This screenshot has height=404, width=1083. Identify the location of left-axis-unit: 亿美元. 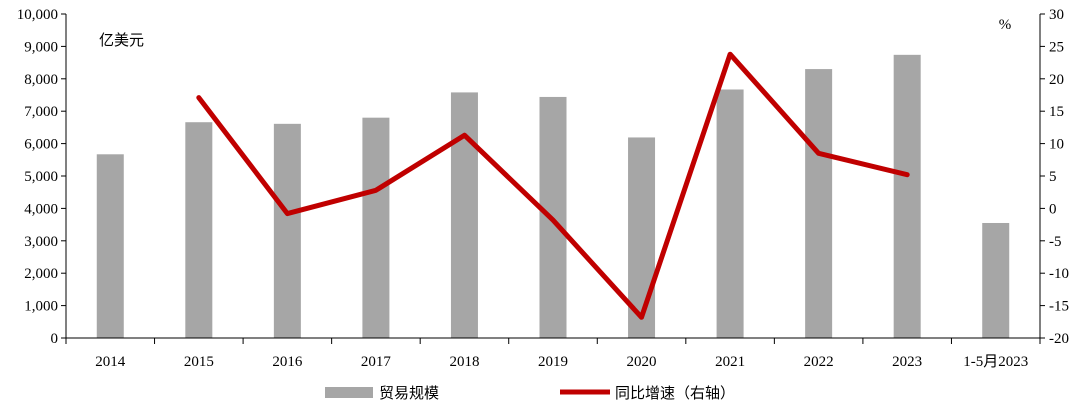
(121, 40).